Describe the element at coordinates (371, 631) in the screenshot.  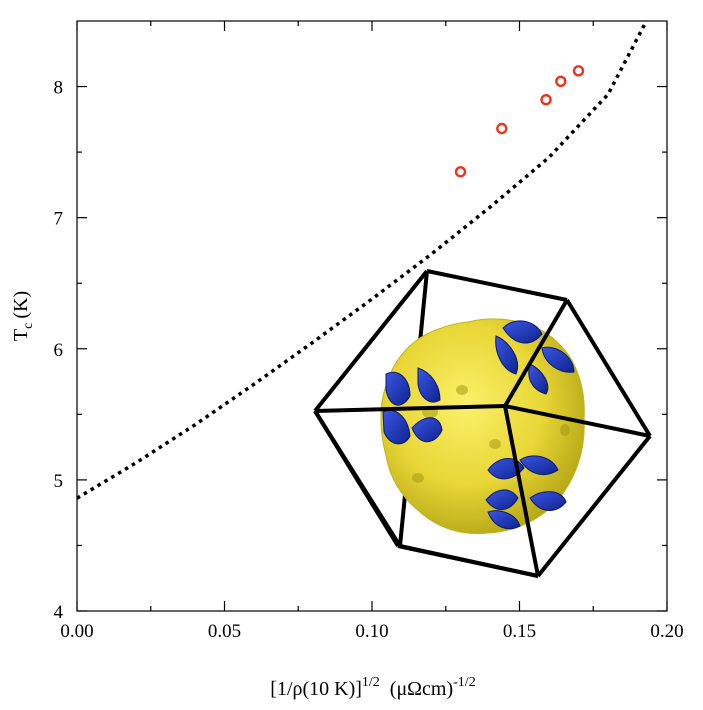
I see `x-tick-label: 0.10` at that location.